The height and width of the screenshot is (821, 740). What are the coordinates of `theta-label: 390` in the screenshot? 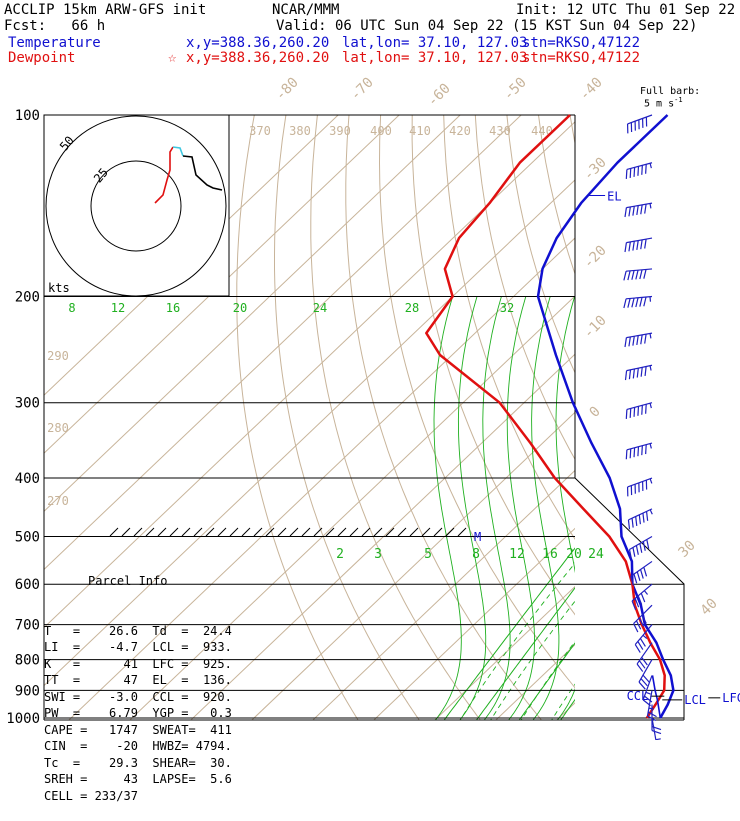 It's located at (340, 131).